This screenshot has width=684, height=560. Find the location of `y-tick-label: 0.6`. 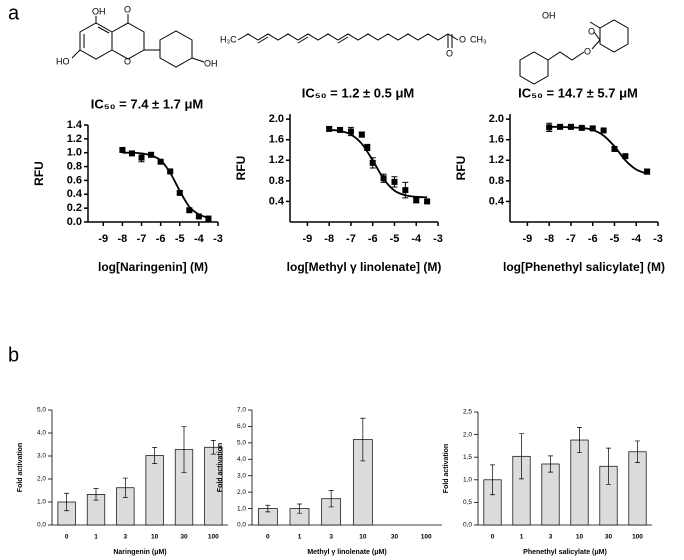

y-tick-label: 0.6 is located at coordinates (74, 180).